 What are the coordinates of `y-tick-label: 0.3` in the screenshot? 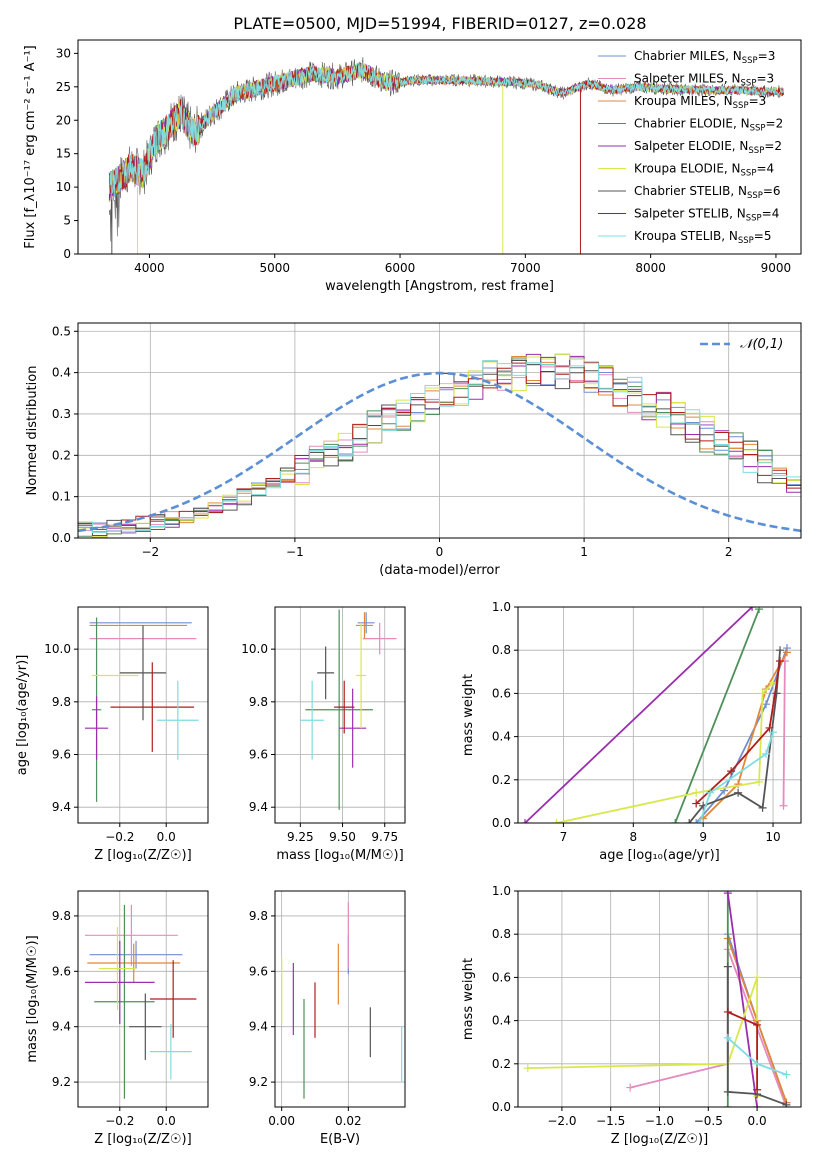 It's located at (61, 414).